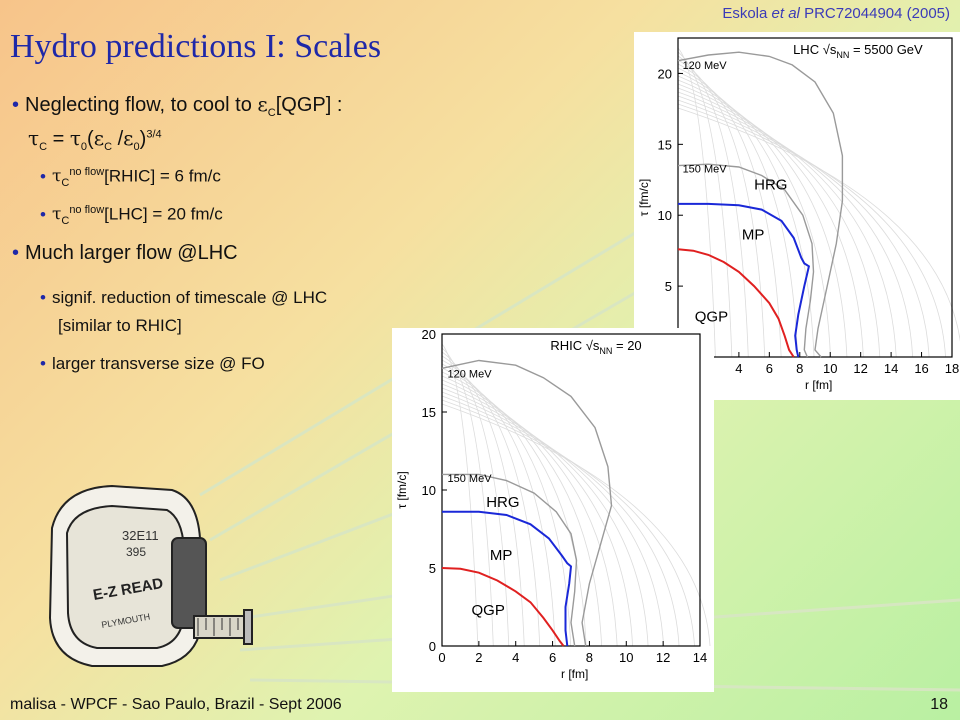 The image size is (960, 720). What do you see at coordinates (700, 657) in the screenshot?
I see `x-tick-label: 14` at bounding box center [700, 657].